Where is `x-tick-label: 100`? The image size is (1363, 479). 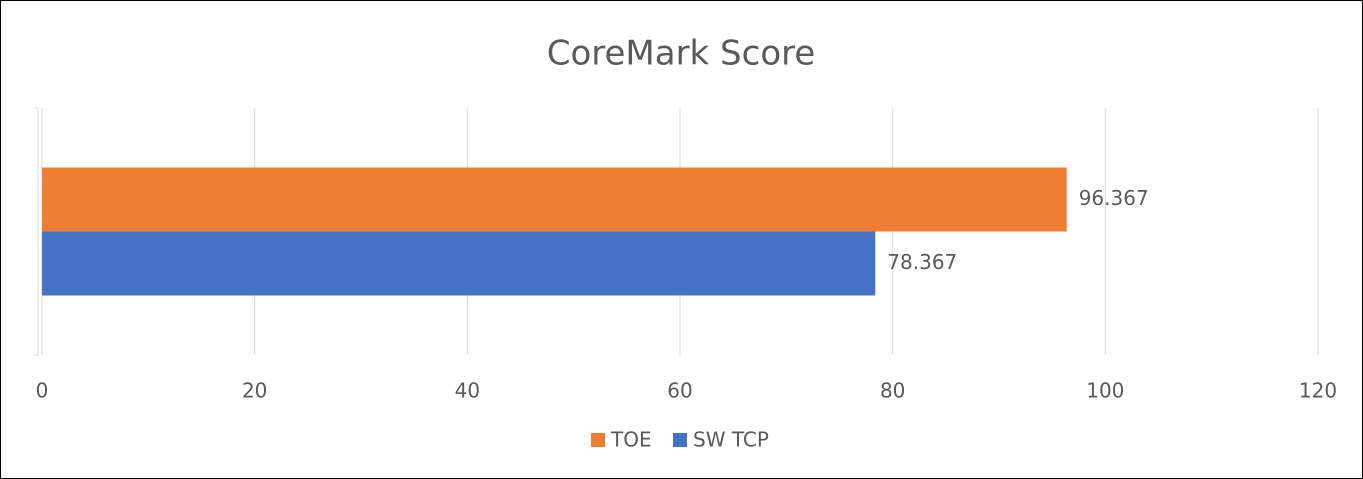
x-tick-label: 100 is located at coordinates (1105, 391).